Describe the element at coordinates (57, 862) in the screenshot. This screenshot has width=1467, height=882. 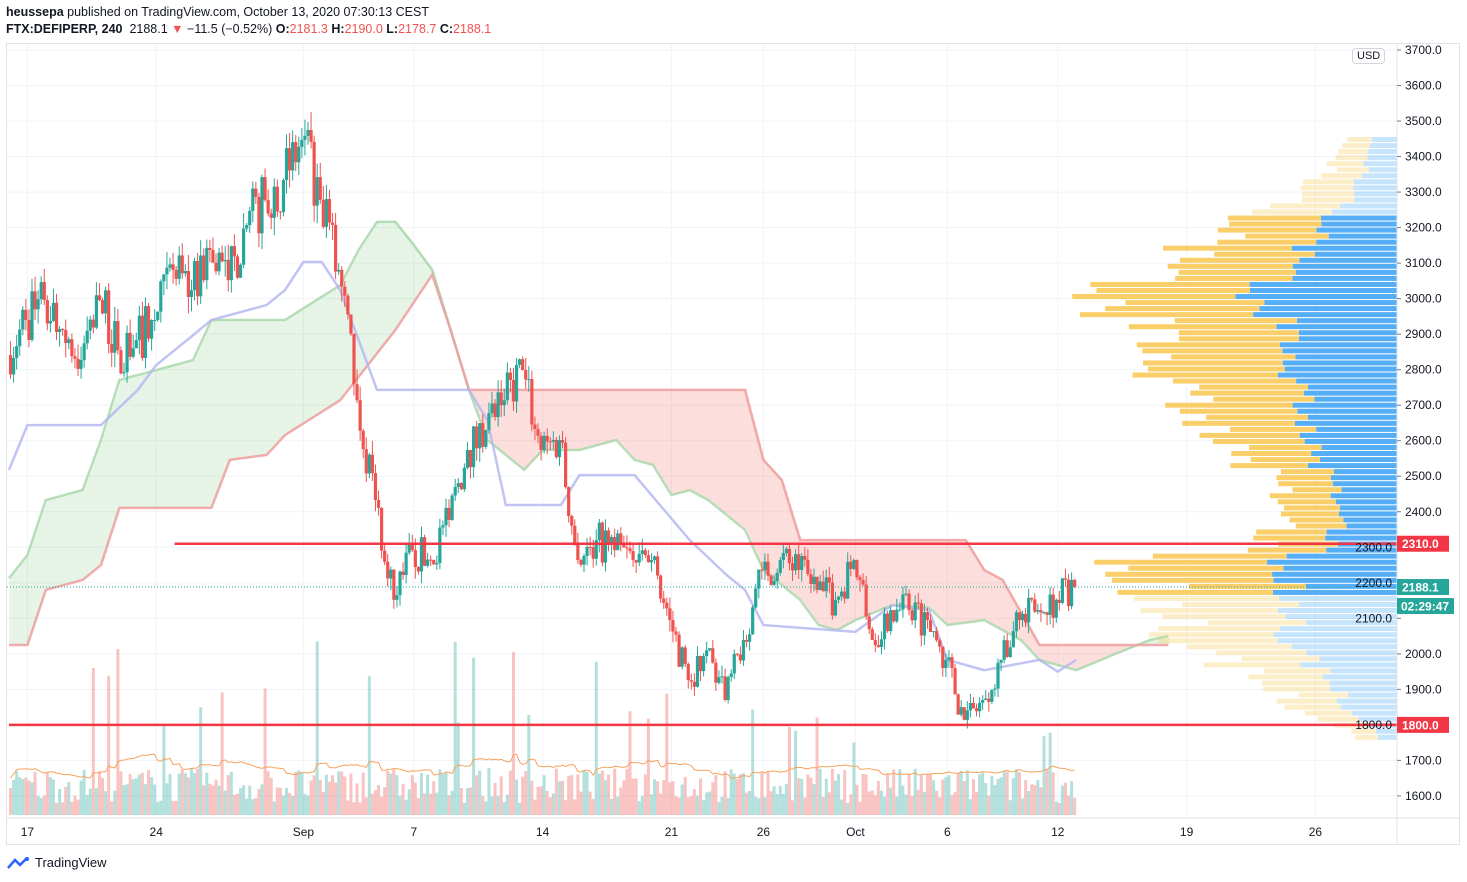
I see `tradingview-logo: TradingView` at that location.